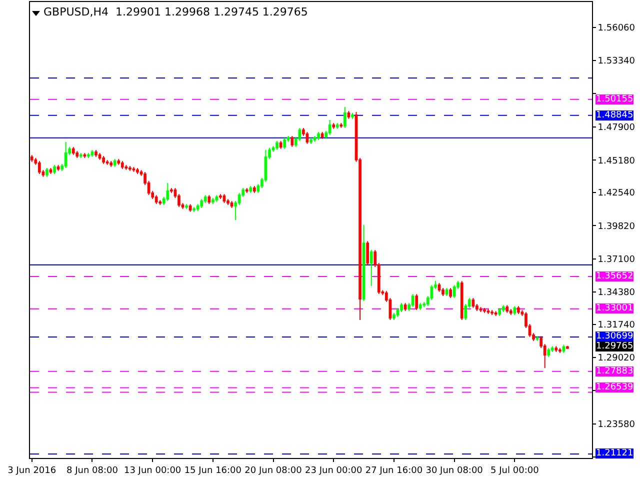 The image size is (640, 480). Describe the element at coordinates (617, 128) in the screenshot. I see `y-tick-label: 1.47900` at that location.